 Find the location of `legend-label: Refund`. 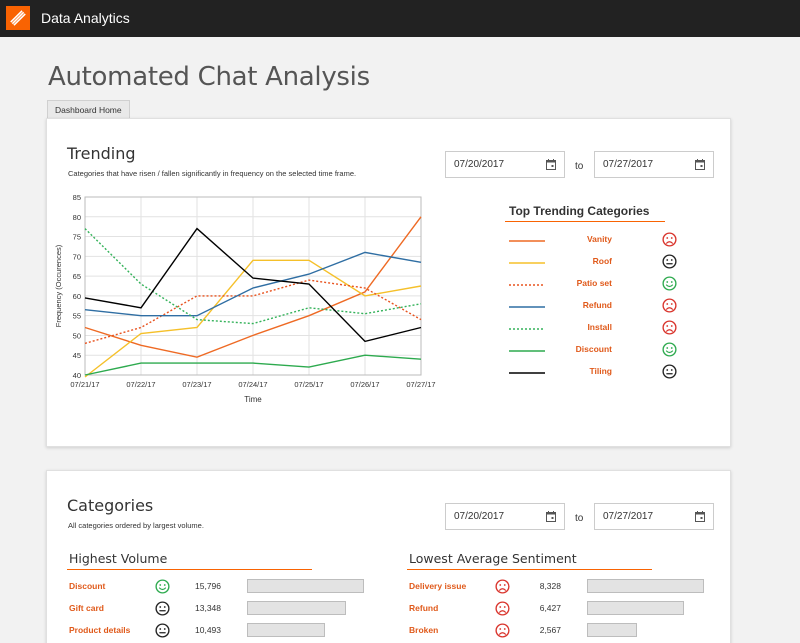

legend-label: Refund is located at coordinates (597, 305).